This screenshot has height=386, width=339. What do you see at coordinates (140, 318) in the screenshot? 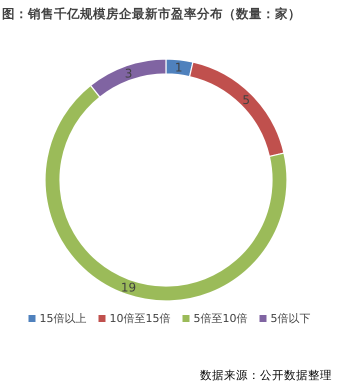
I see `legend-label: 10倍至15倍` at bounding box center [140, 318].